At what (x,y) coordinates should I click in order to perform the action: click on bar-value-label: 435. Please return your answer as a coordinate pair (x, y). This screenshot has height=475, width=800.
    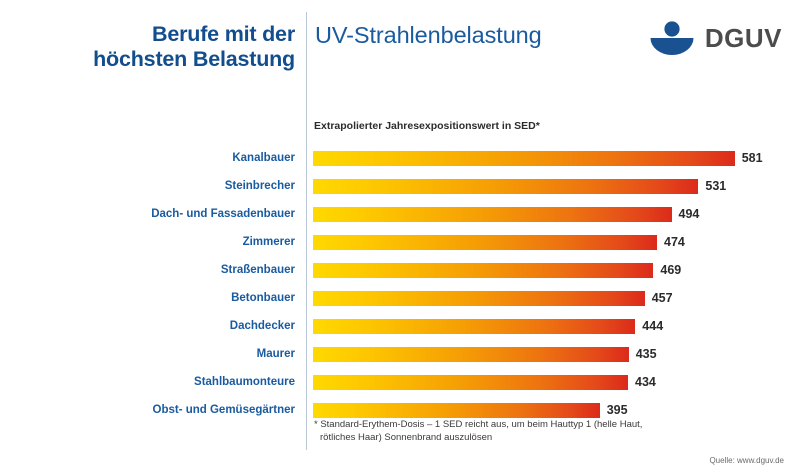
    Looking at the image, I should click on (646, 354).